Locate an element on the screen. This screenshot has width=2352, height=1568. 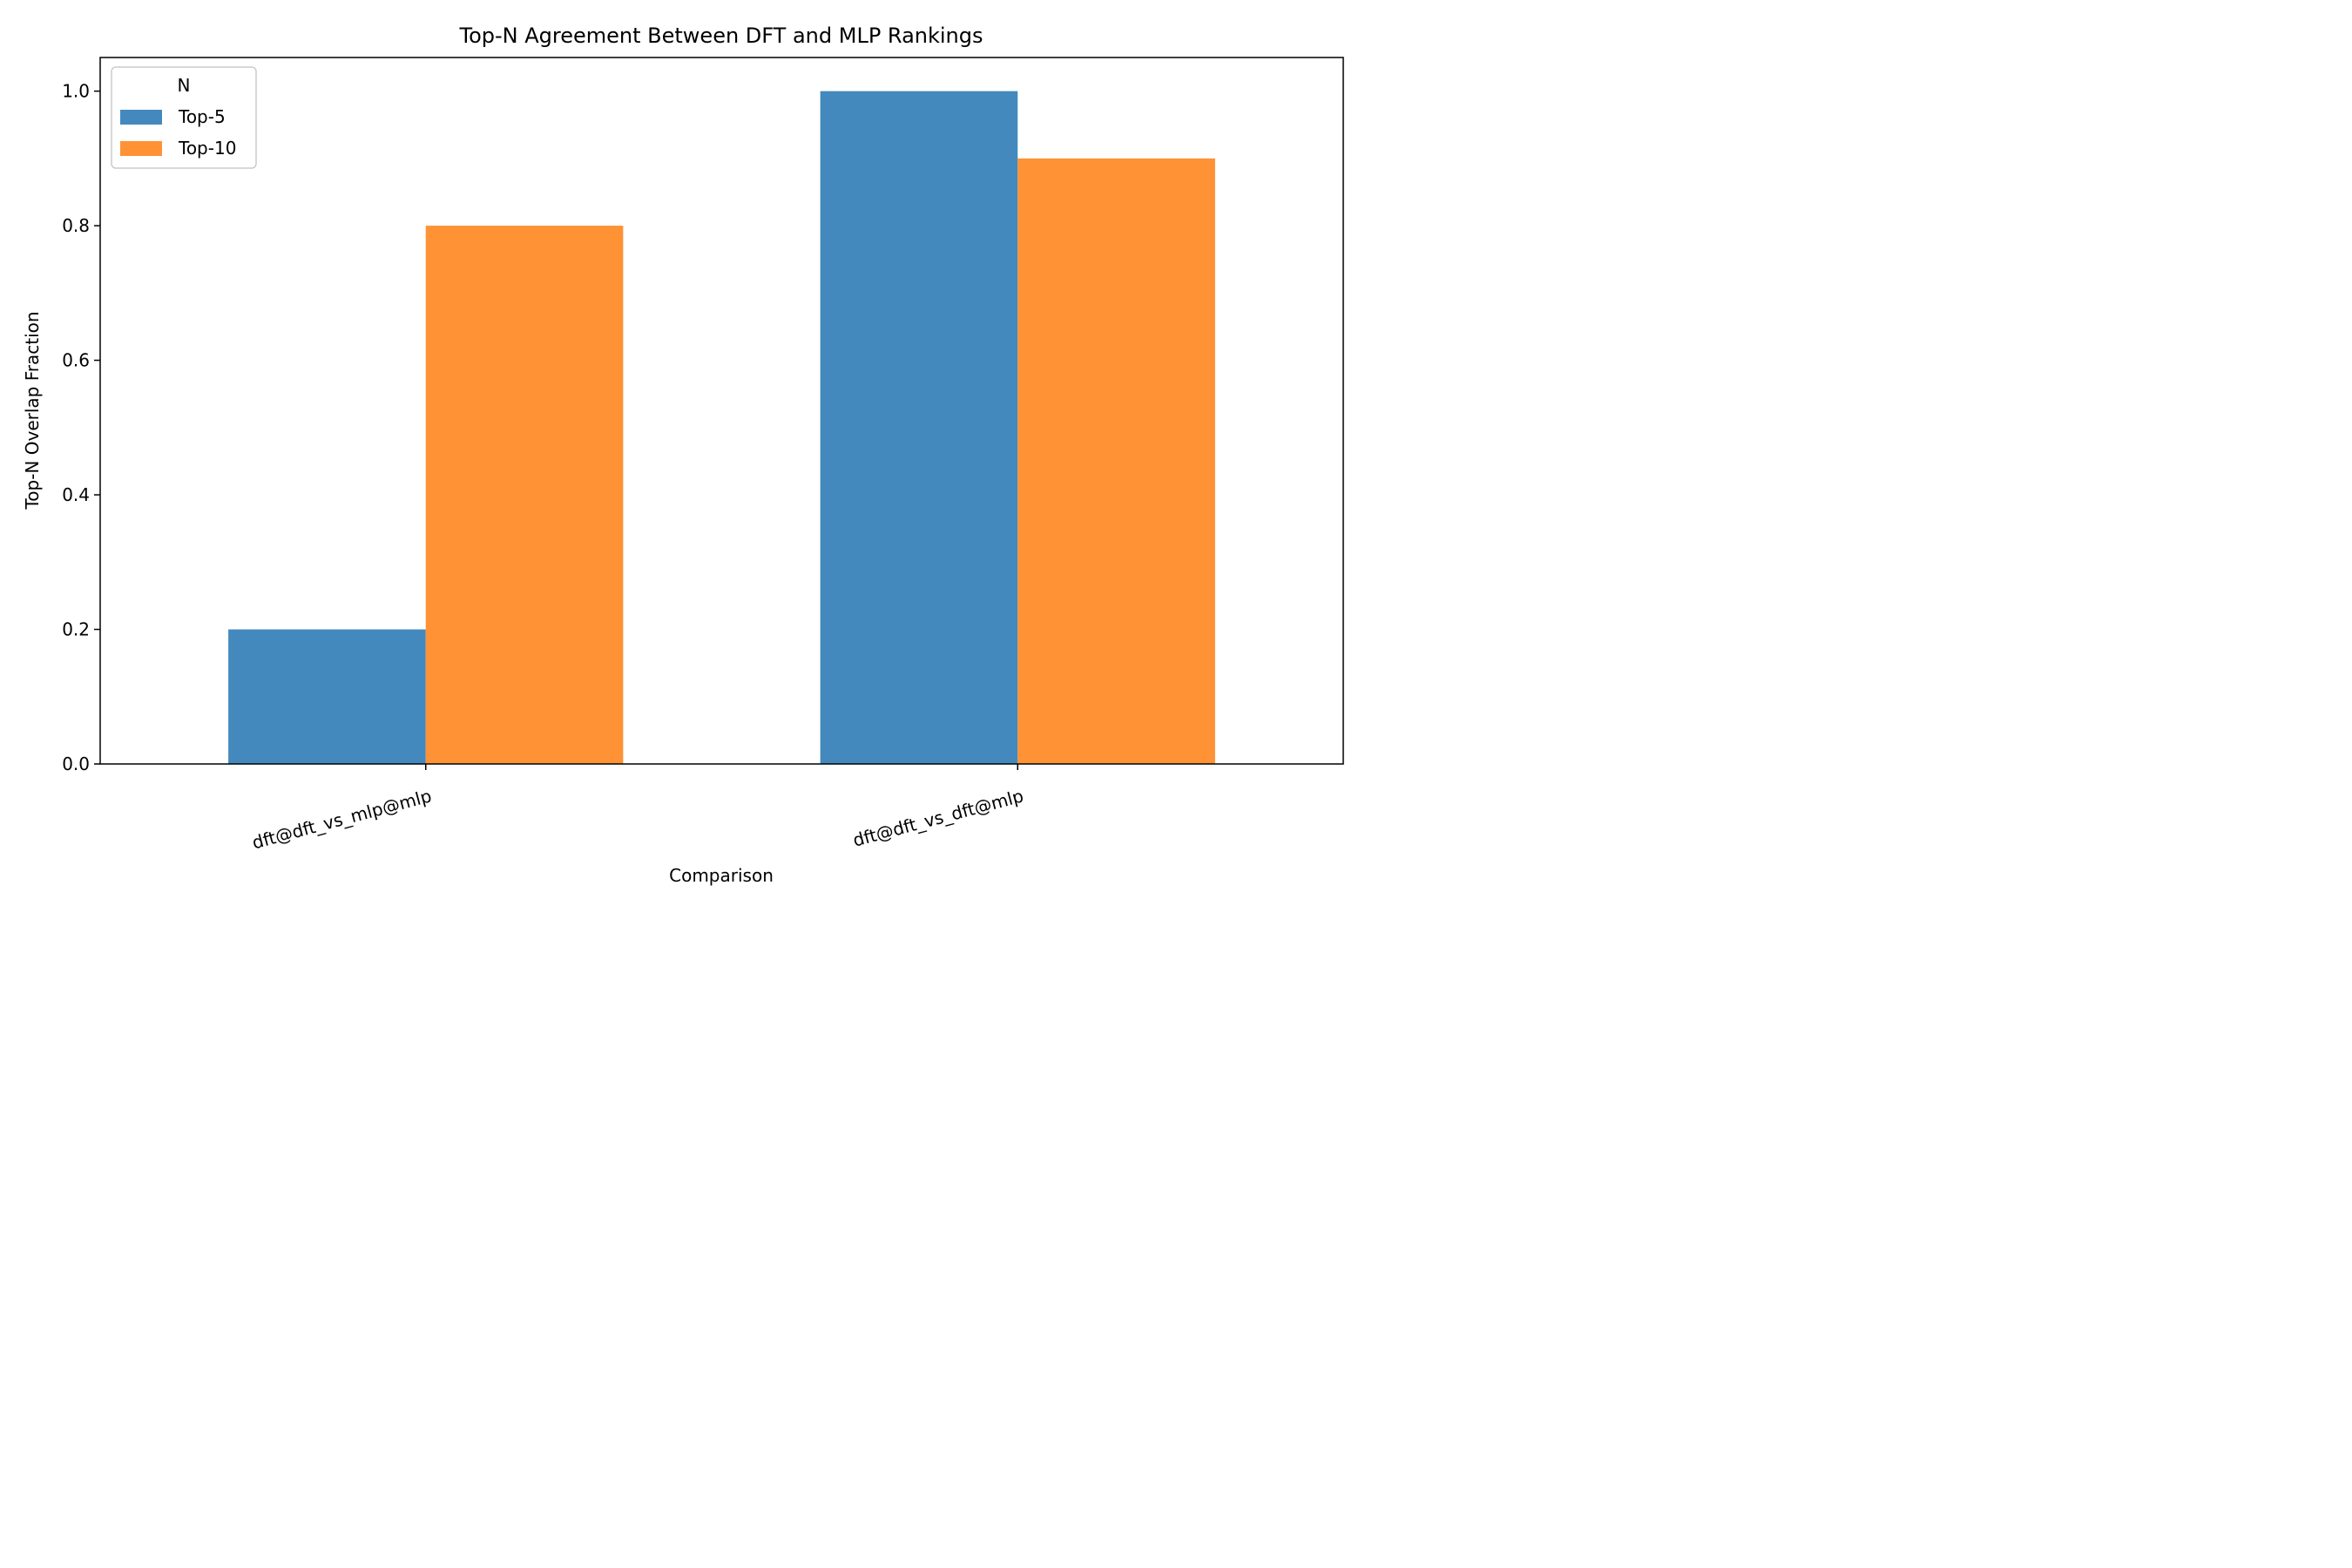
legend-label-top-5: Top-5 is located at coordinates (202, 116).